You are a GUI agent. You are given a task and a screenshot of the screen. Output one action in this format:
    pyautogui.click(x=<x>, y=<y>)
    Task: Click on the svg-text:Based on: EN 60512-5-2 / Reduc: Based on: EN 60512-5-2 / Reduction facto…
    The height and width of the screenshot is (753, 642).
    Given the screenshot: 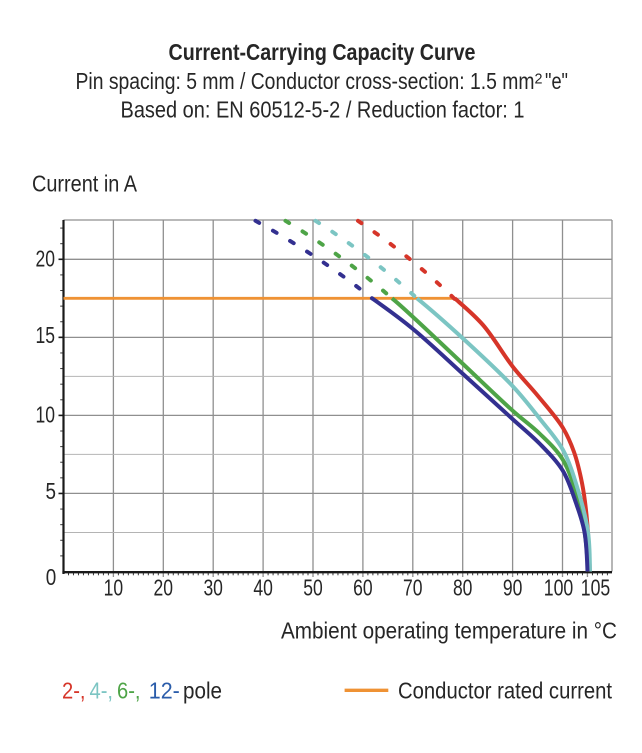 What is the action you would take?
    pyautogui.click(x=323, y=110)
    